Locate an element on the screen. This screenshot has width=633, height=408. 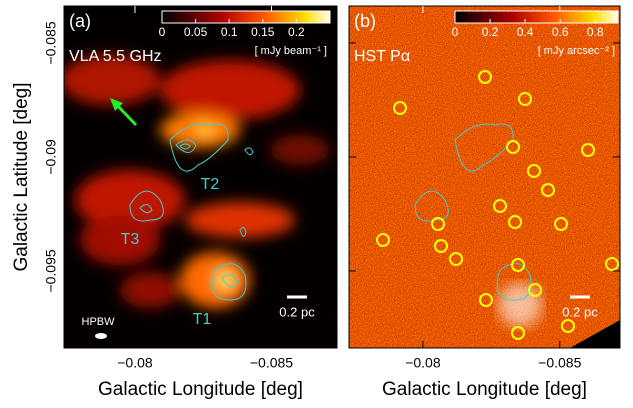
annotation: HPBW is located at coordinates (99, 322).